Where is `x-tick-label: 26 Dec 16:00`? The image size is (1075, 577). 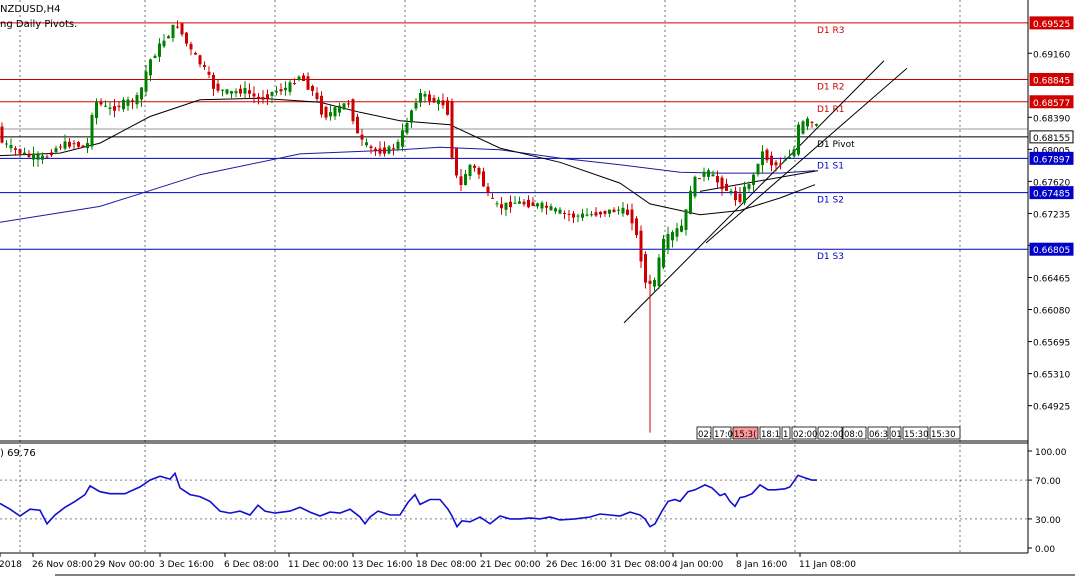
x-tick-label: 26 Dec 16:00 is located at coordinates (576, 565).